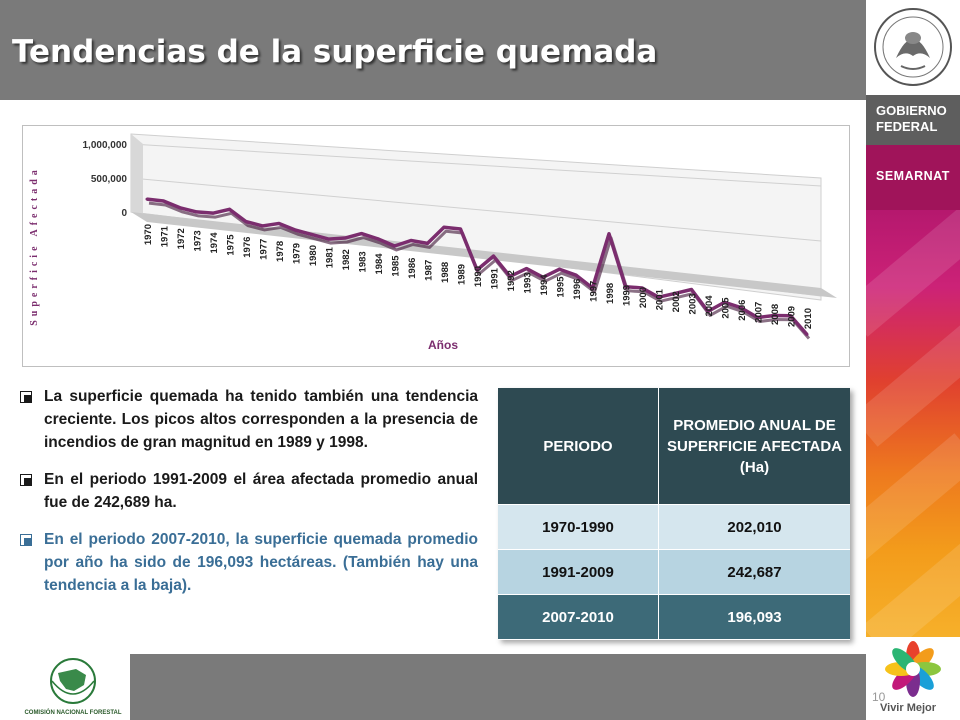 The width and height of the screenshot is (960, 720). What do you see at coordinates (627, 295) in the screenshot?
I see `x-tick-label: 1999` at bounding box center [627, 295].